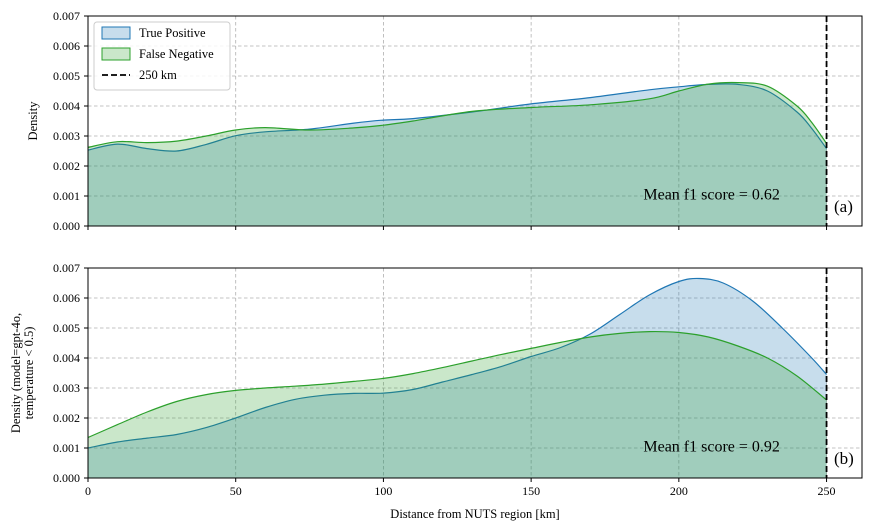  What do you see at coordinates (33, 121) in the screenshot?
I see `y-axis-label: Density` at bounding box center [33, 121].